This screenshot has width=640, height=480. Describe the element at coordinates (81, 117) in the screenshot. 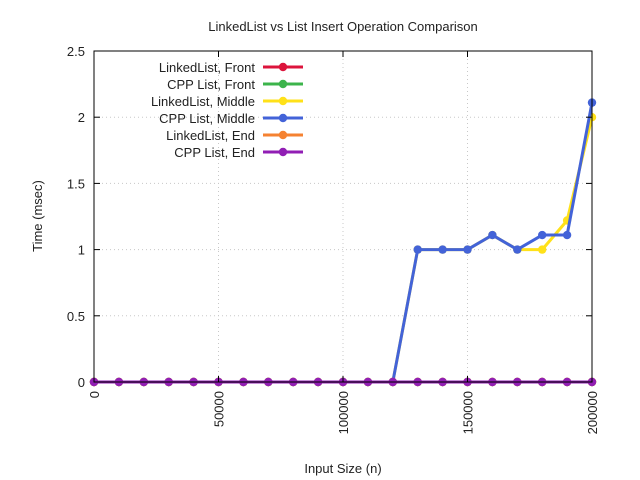

I see `y-tick-label: 2` at that location.